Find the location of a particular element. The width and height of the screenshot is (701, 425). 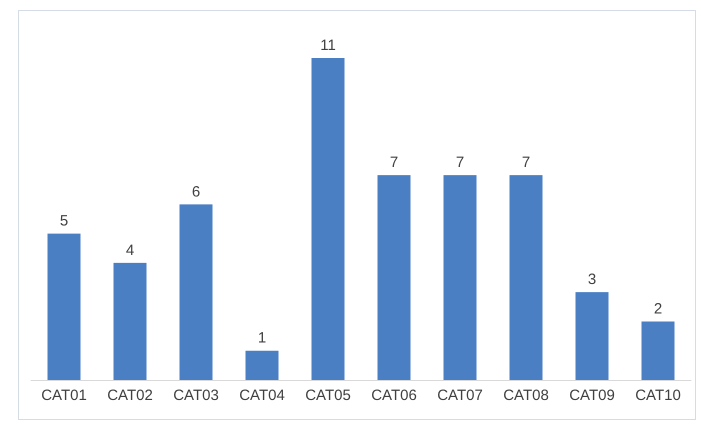

x-tick-label: CAT08 is located at coordinates (526, 395).